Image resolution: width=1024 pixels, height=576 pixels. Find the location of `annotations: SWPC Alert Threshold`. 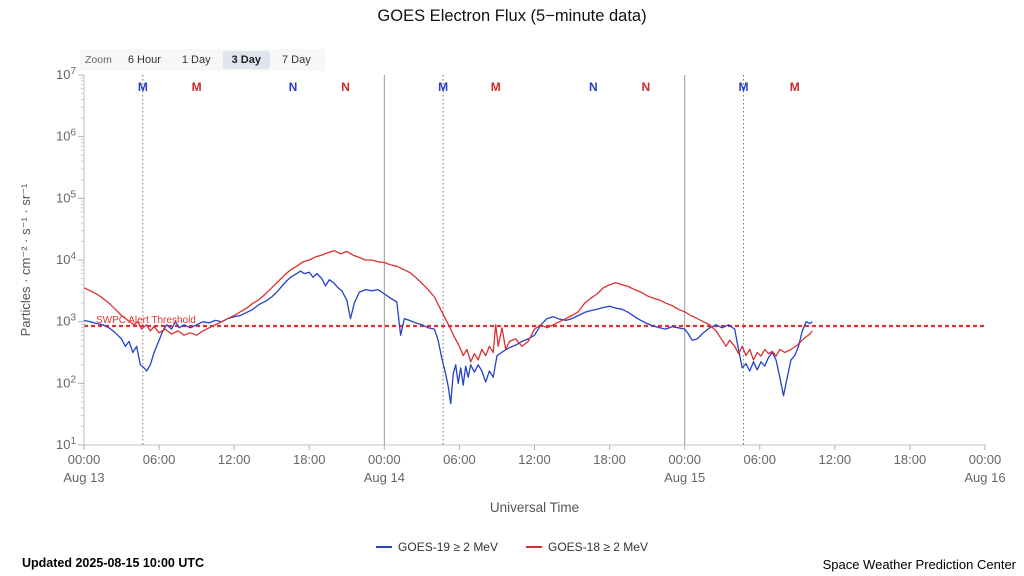

annotations: SWPC Alert Threshold is located at coordinates (146, 320).